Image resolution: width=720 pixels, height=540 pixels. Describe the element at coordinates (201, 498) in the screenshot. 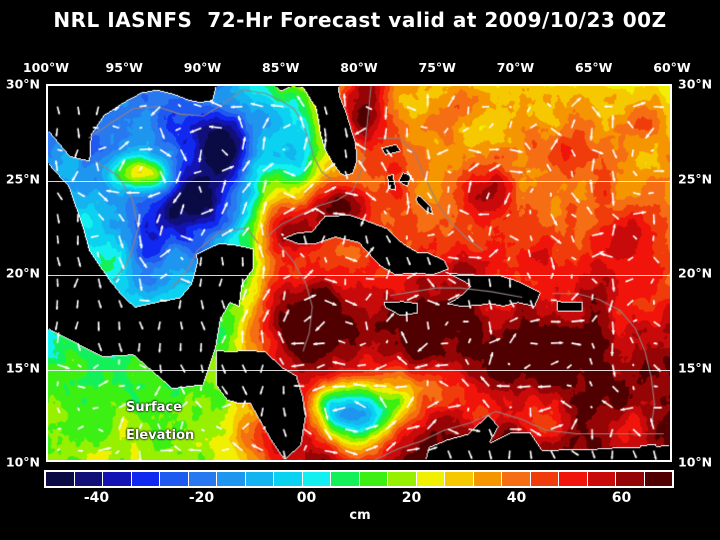

I see `colorbar-tick-label: -20` at that location.